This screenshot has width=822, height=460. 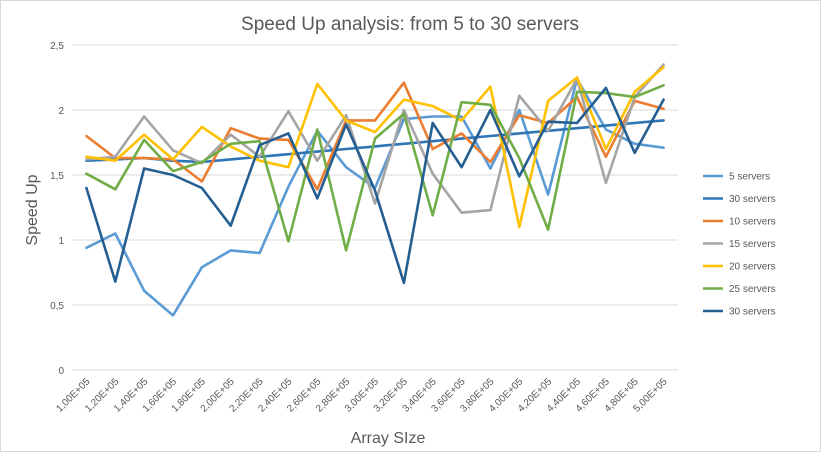 I want to click on legend-label: 15 servers, so click(x=752, y=244).